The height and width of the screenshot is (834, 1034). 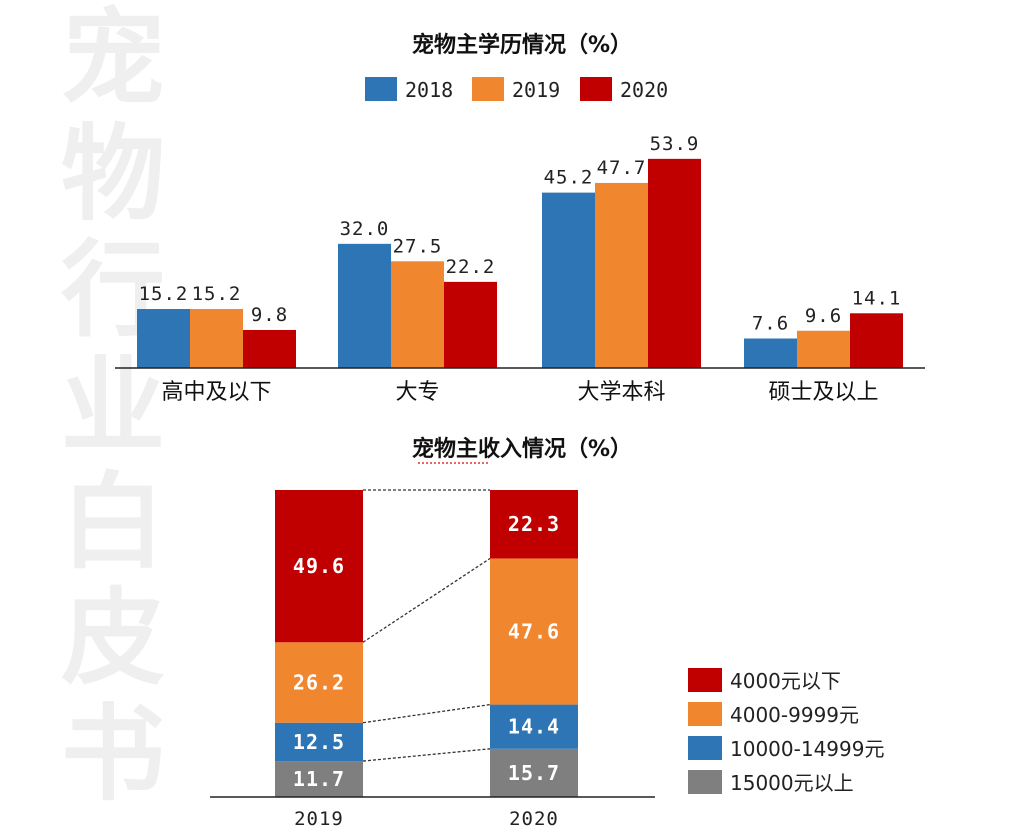 I want to click on stack-2020-10000-14999元, so click(x=534, y=726).